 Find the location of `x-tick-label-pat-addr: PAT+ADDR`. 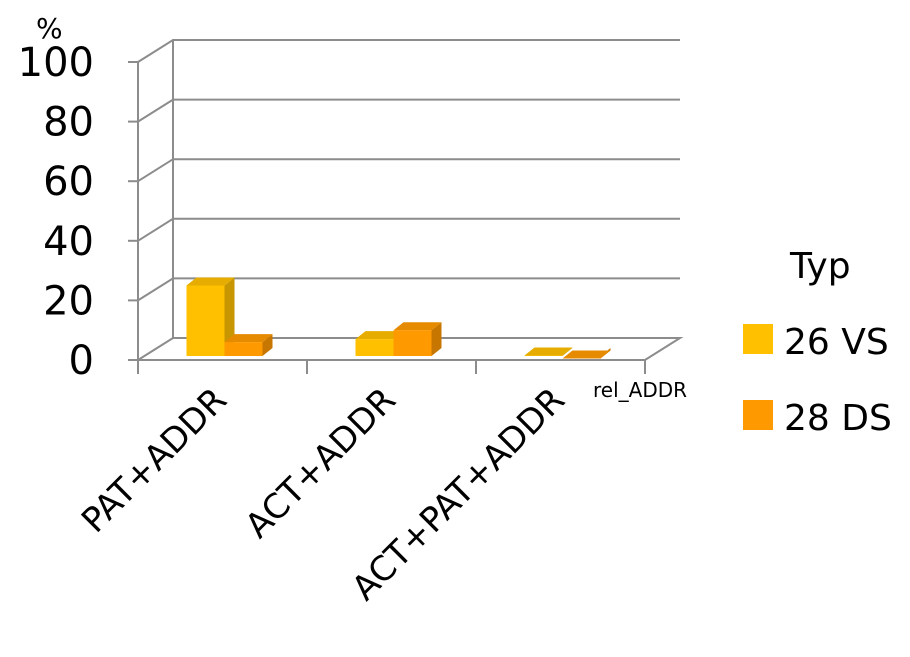

x-tick-label-pat-addr: PAT+ADDR is located at coordinates (154, 460).